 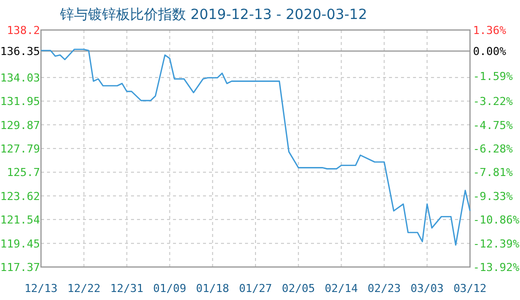 What do you see at coordinates (493, 76) in the screenshot?
I see `y2-tick-label: -1.59%` at bounding box center [493, 76].